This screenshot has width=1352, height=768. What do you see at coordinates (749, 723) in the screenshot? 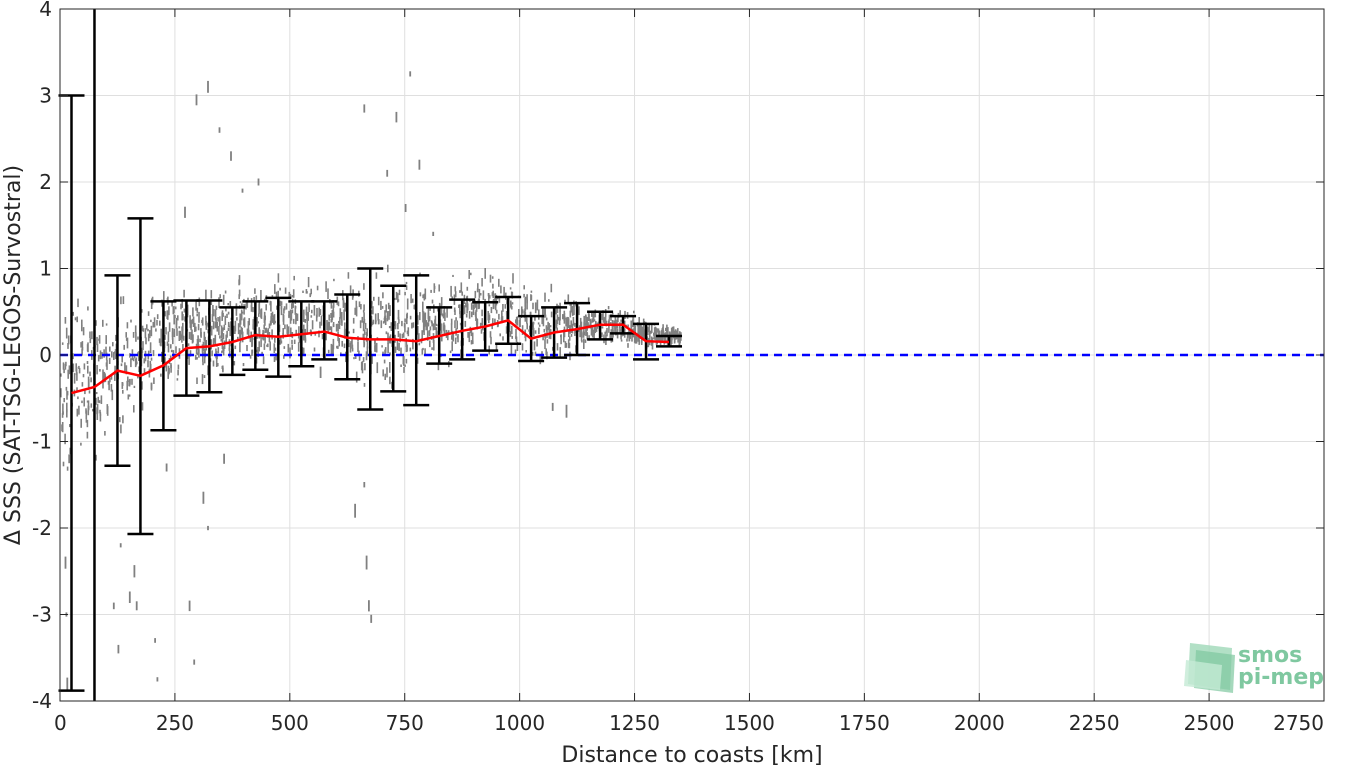
I see `x-tick-label: 1500` at bounding box center [749, 723].